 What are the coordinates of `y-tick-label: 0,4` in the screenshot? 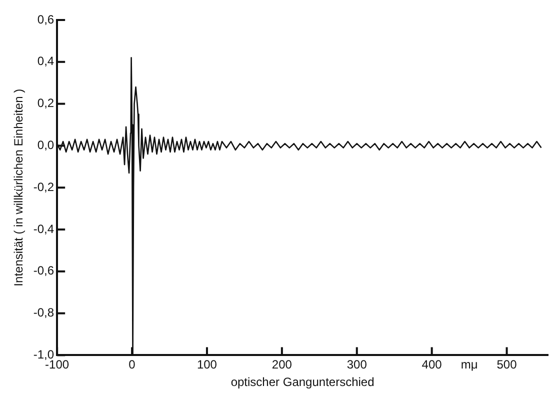 It's located at (45, 61).